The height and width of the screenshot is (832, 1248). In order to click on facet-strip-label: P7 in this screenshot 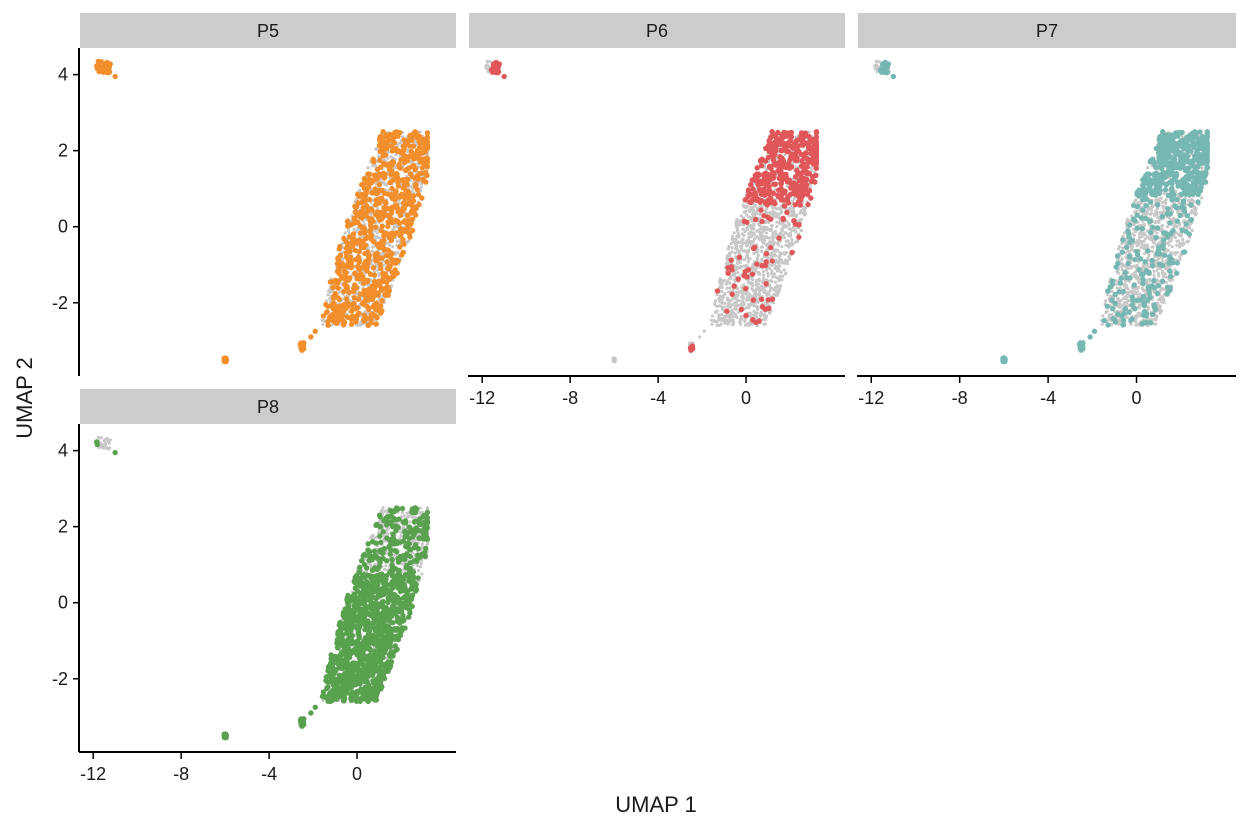, I will do `click(1047, 31)`.